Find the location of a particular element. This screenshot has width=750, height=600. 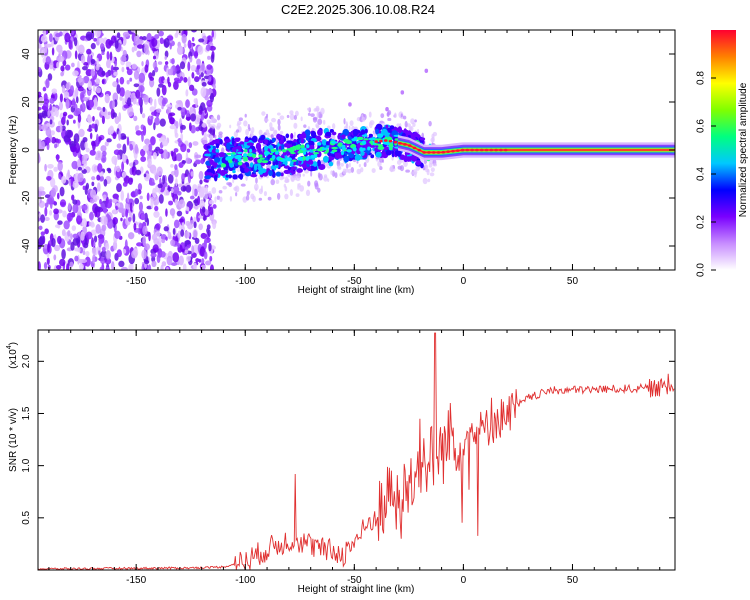

y-tick-label: -40 is located at coordinates (26, 245).